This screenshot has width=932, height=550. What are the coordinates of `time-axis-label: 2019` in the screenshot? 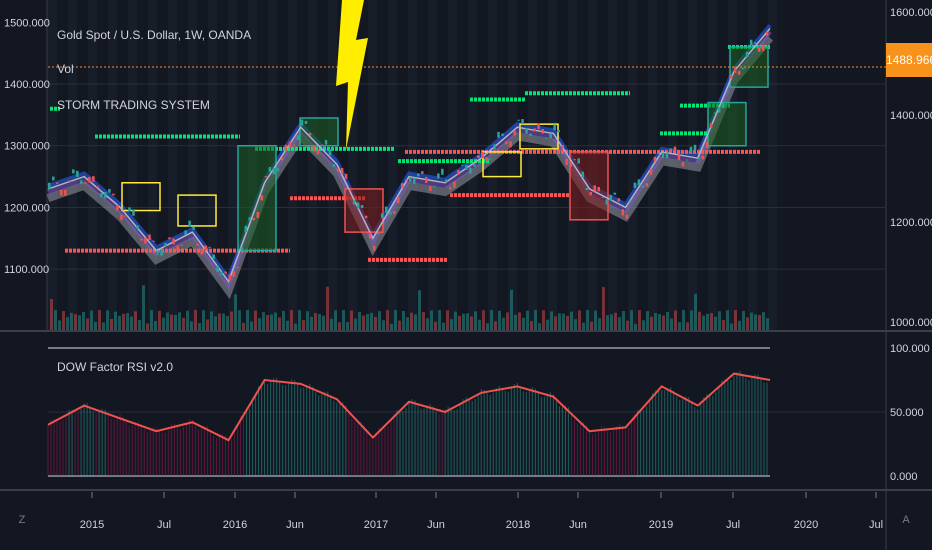 It's located at (661, 525).